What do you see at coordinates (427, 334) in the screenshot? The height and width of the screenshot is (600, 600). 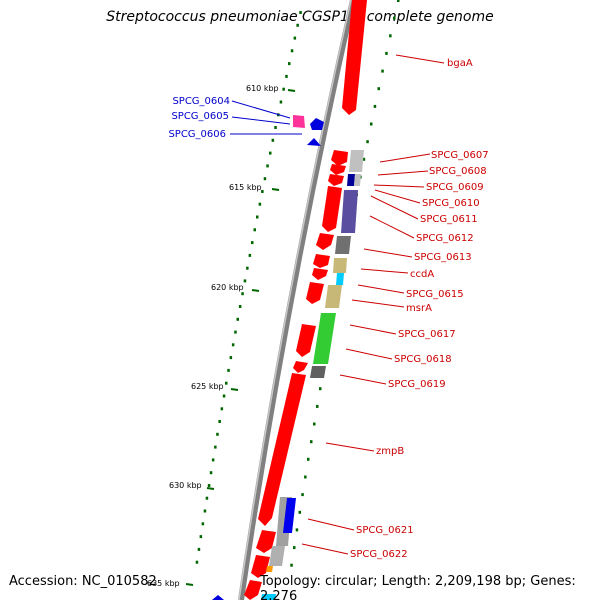 I see `label-spcg-0617: SPCG_0617` at bounding box center [427, 334].